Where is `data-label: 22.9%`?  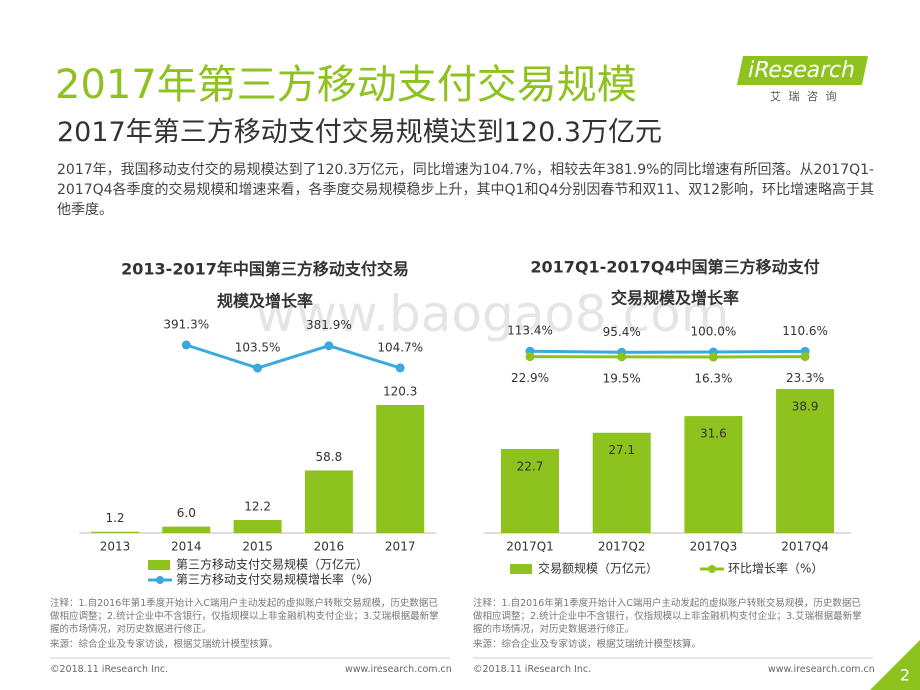
data-label: 22.9% is located at coordinates (530, 378).